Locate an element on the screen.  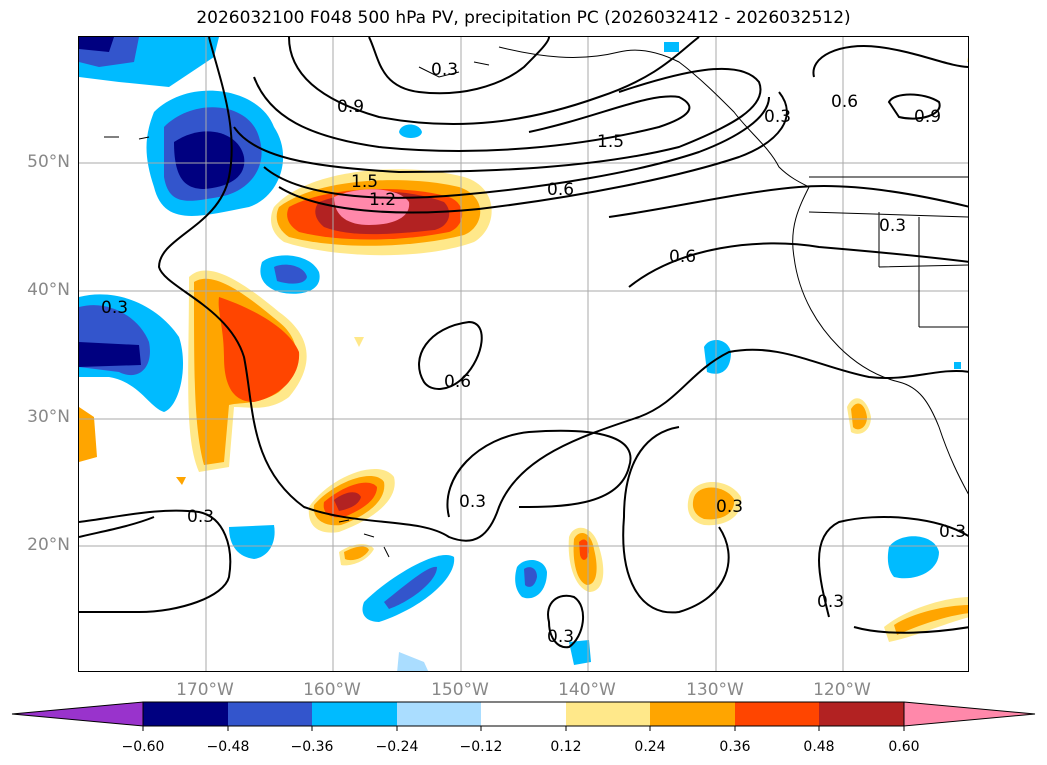
lon-label: 130°W is located at coordinates (715, 690).